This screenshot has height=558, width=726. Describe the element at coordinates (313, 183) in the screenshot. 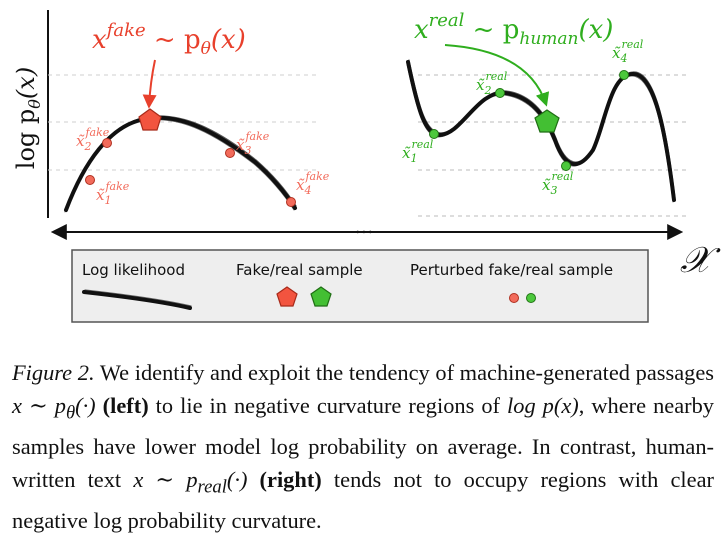

I see `fake-point-label-4: x̃4fake` at that location.